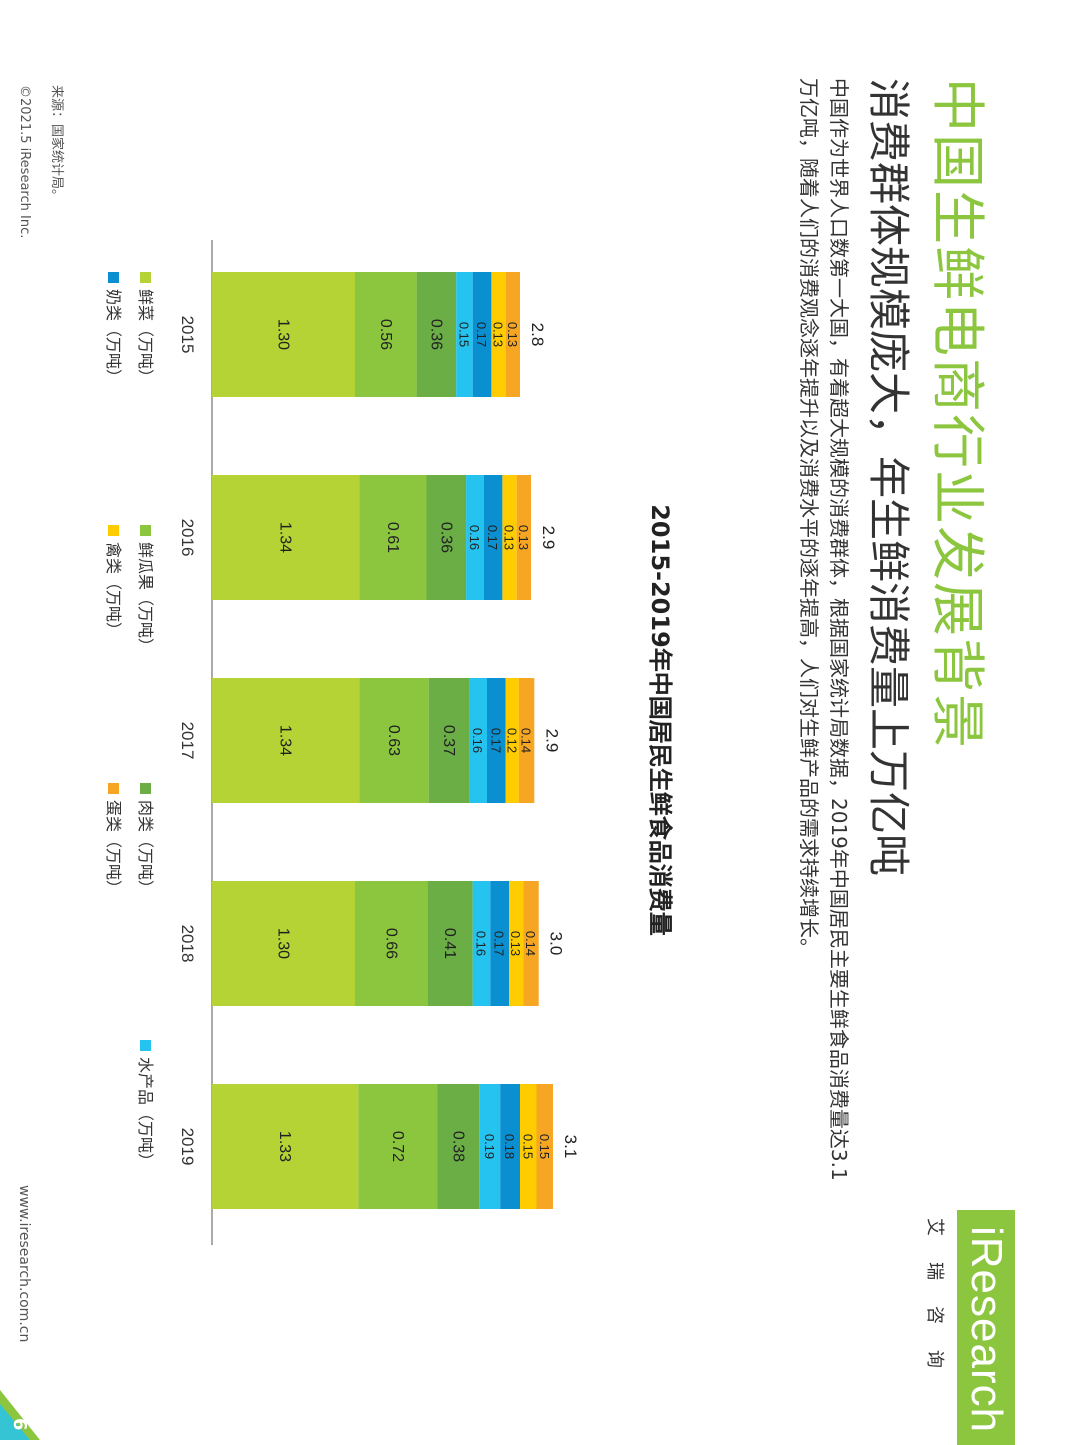  What do you see at coordinates (187, 538) in the screenshot?
I see `x-tick-label: 2016` at bounding box center [187, 538].